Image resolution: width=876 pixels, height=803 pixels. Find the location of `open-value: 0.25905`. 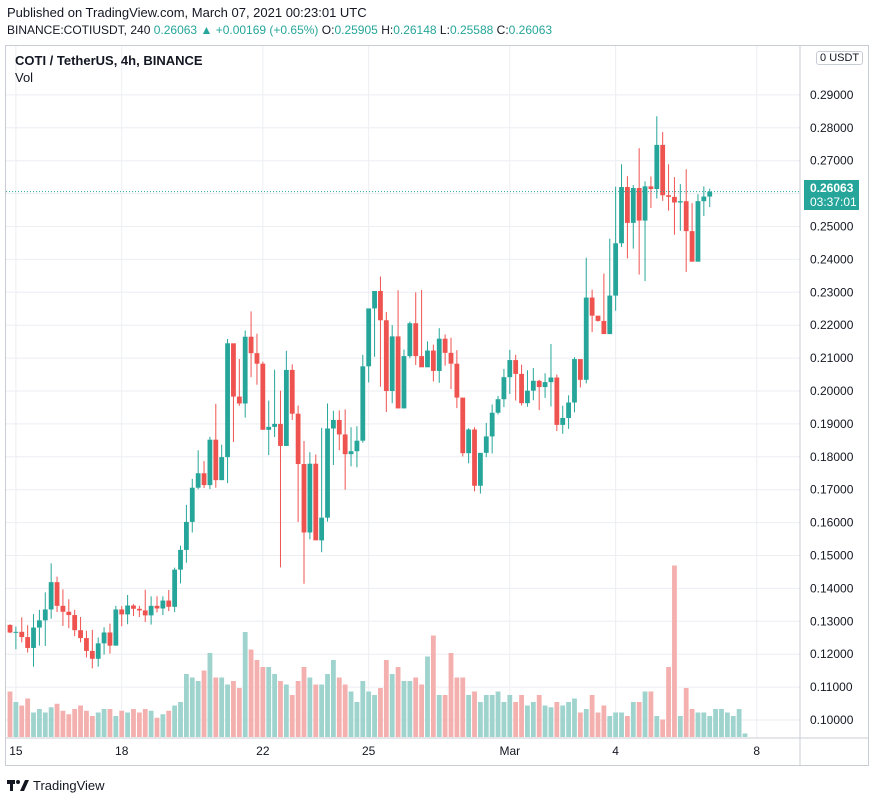

open-value: 0.25905 is located at coordinates (356, 30).